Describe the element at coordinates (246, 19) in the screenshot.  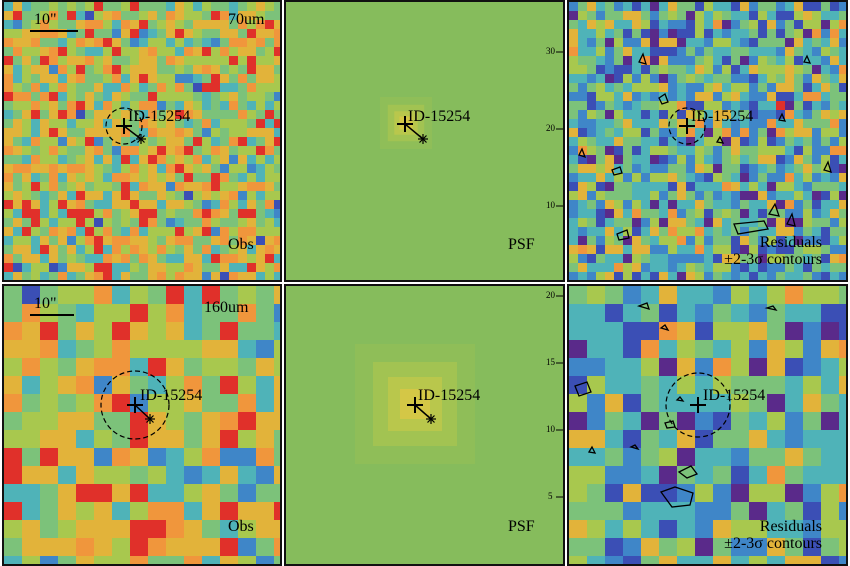
I see `band-label: 70um` at that location.